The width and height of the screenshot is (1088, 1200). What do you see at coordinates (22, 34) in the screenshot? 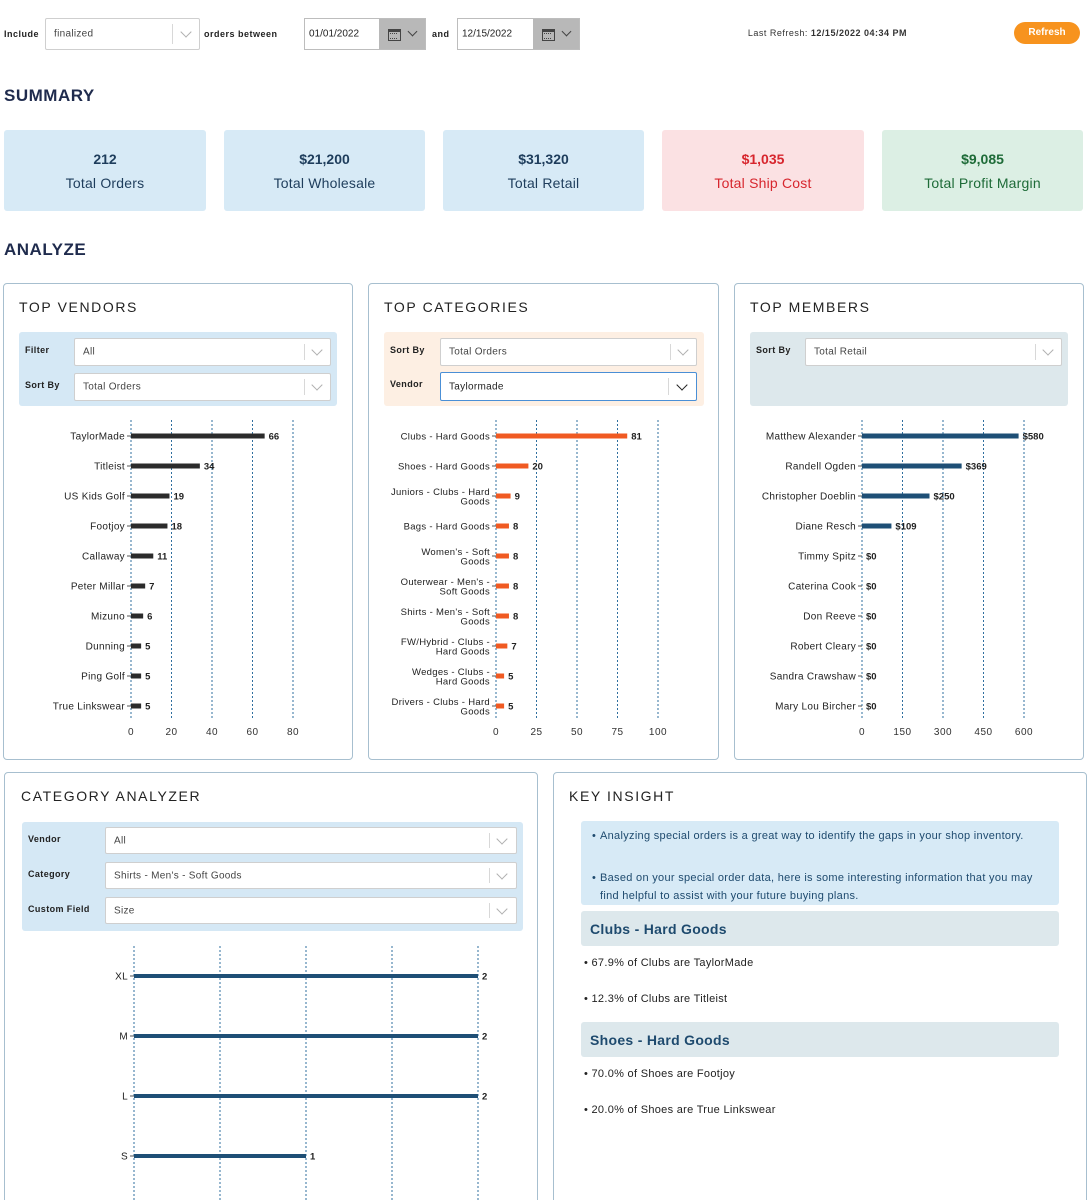
I see `include-label: Include` at bounding box center [22, 34].